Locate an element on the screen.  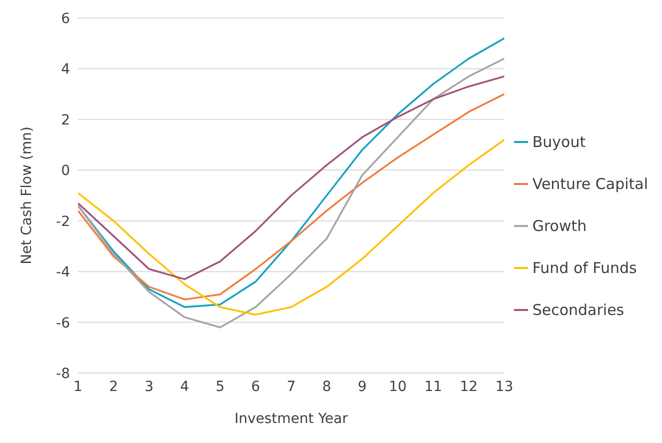
x-tick-label: 5 is located at coordinates (220, 386).